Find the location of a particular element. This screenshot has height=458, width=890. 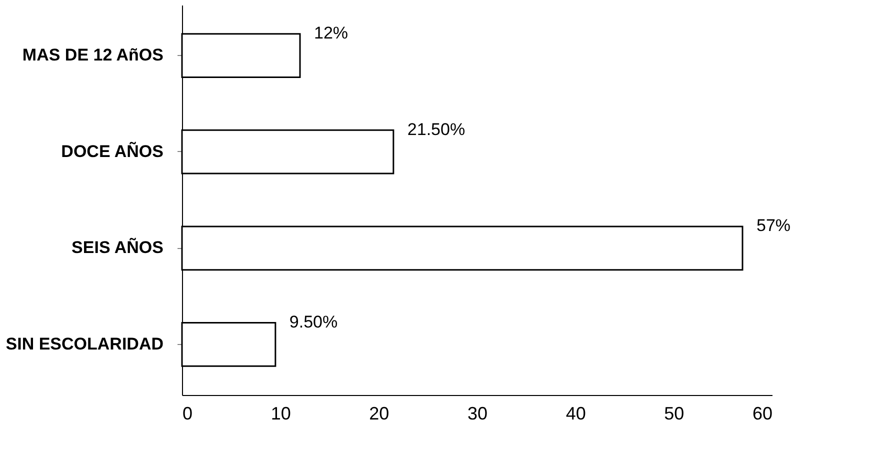

data-label: 21.50% is located at coordinates (436, 129).